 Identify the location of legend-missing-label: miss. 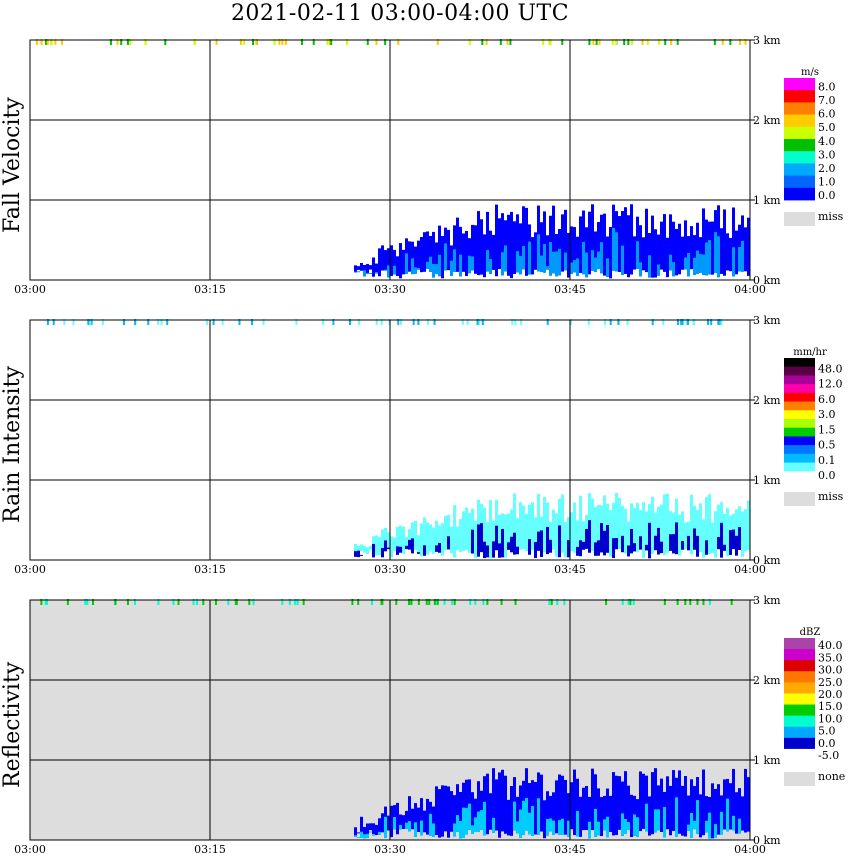
(831, 496).